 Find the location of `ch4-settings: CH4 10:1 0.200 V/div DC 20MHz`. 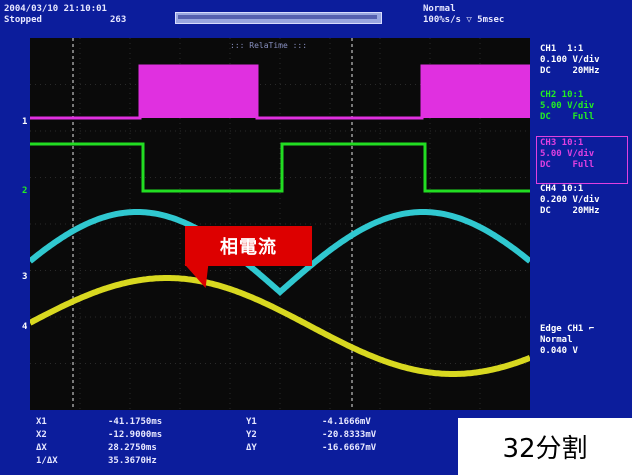

ch4-settings: CH4 10:1 0.200 V/div DC 20MHz is located at coordinates (570, 200).